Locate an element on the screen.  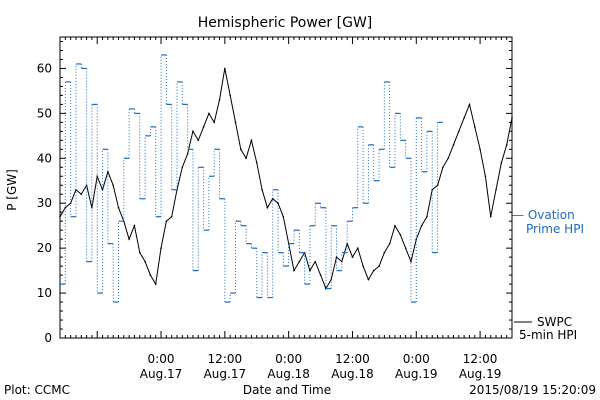
swpc-legend-line1: SWPC is located at coordinates (554, 322).